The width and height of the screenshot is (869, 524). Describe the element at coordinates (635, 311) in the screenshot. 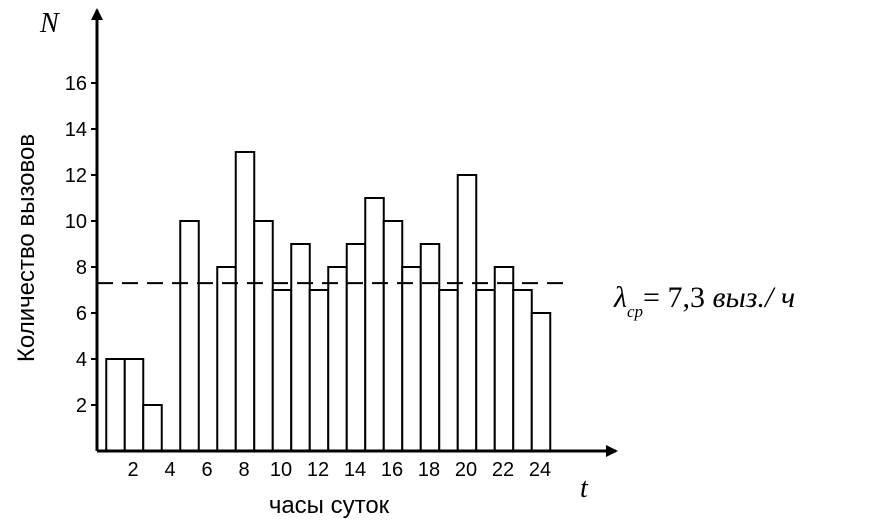

I see `lambda-subscript: ср` at that location.